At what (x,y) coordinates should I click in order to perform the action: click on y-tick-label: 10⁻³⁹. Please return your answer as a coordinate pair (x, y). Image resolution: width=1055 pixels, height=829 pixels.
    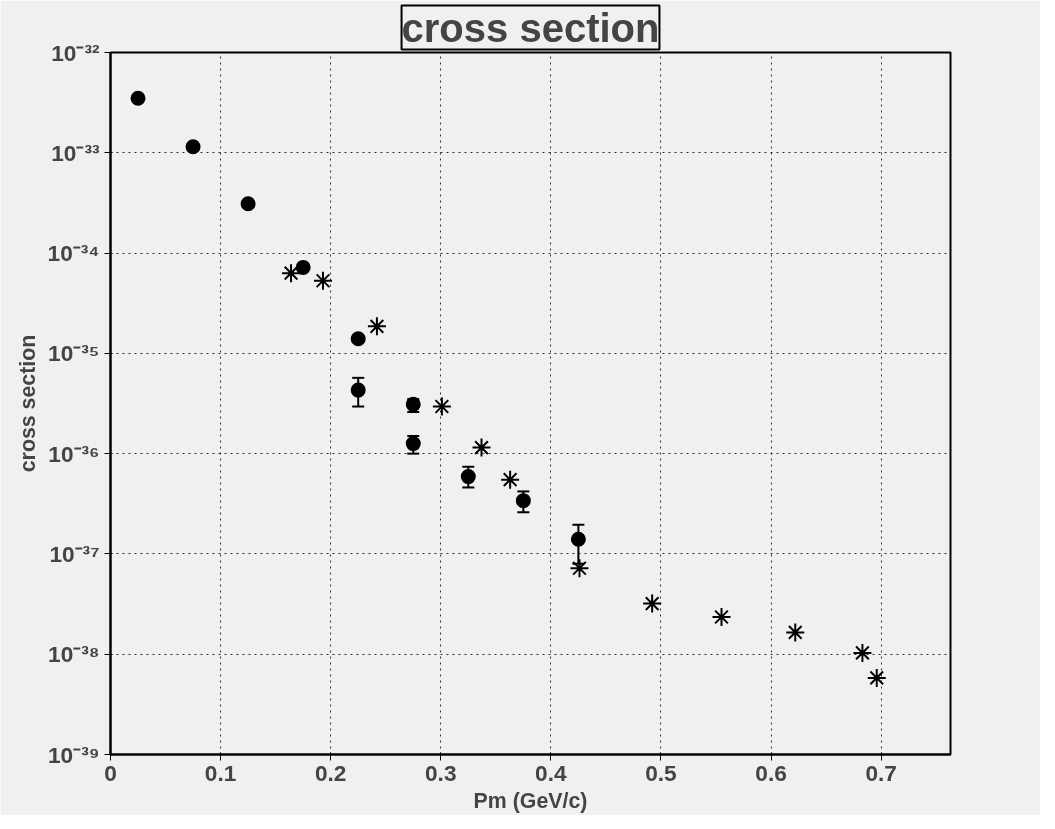
    Looking at the image, I should click on (74, 754).